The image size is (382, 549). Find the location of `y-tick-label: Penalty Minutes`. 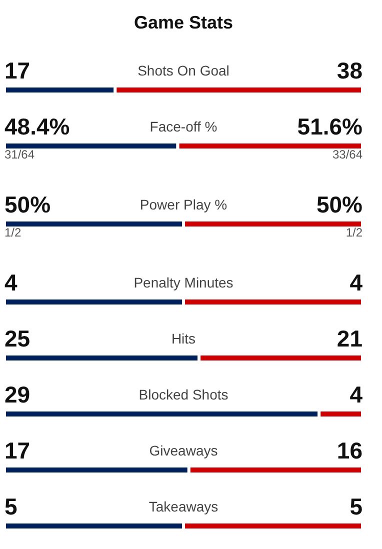

y-tick-label: Penalty Minutes is located at coordinates (184, 282).